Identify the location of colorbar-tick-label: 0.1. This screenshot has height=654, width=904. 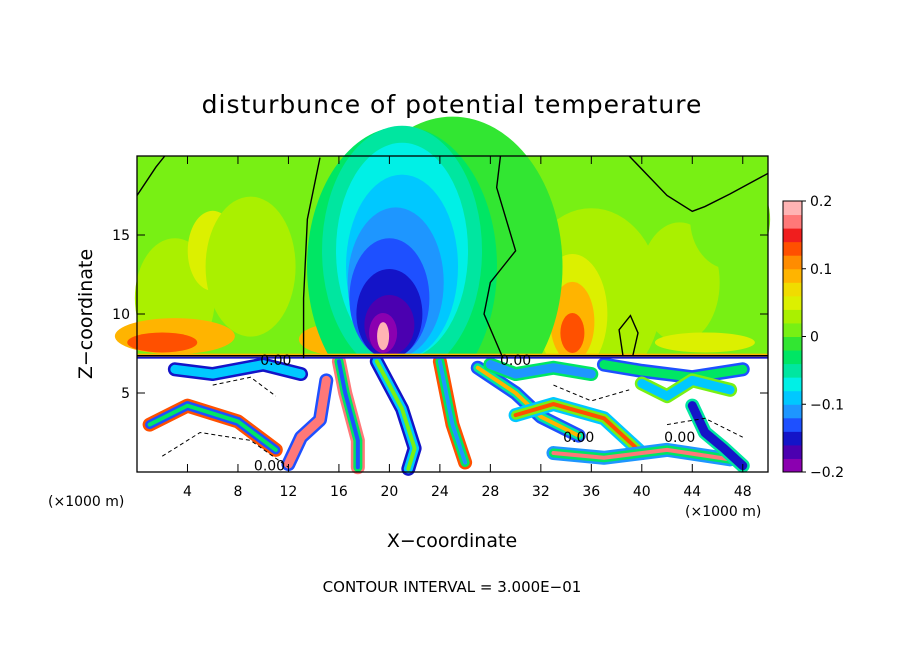
(821, 270).